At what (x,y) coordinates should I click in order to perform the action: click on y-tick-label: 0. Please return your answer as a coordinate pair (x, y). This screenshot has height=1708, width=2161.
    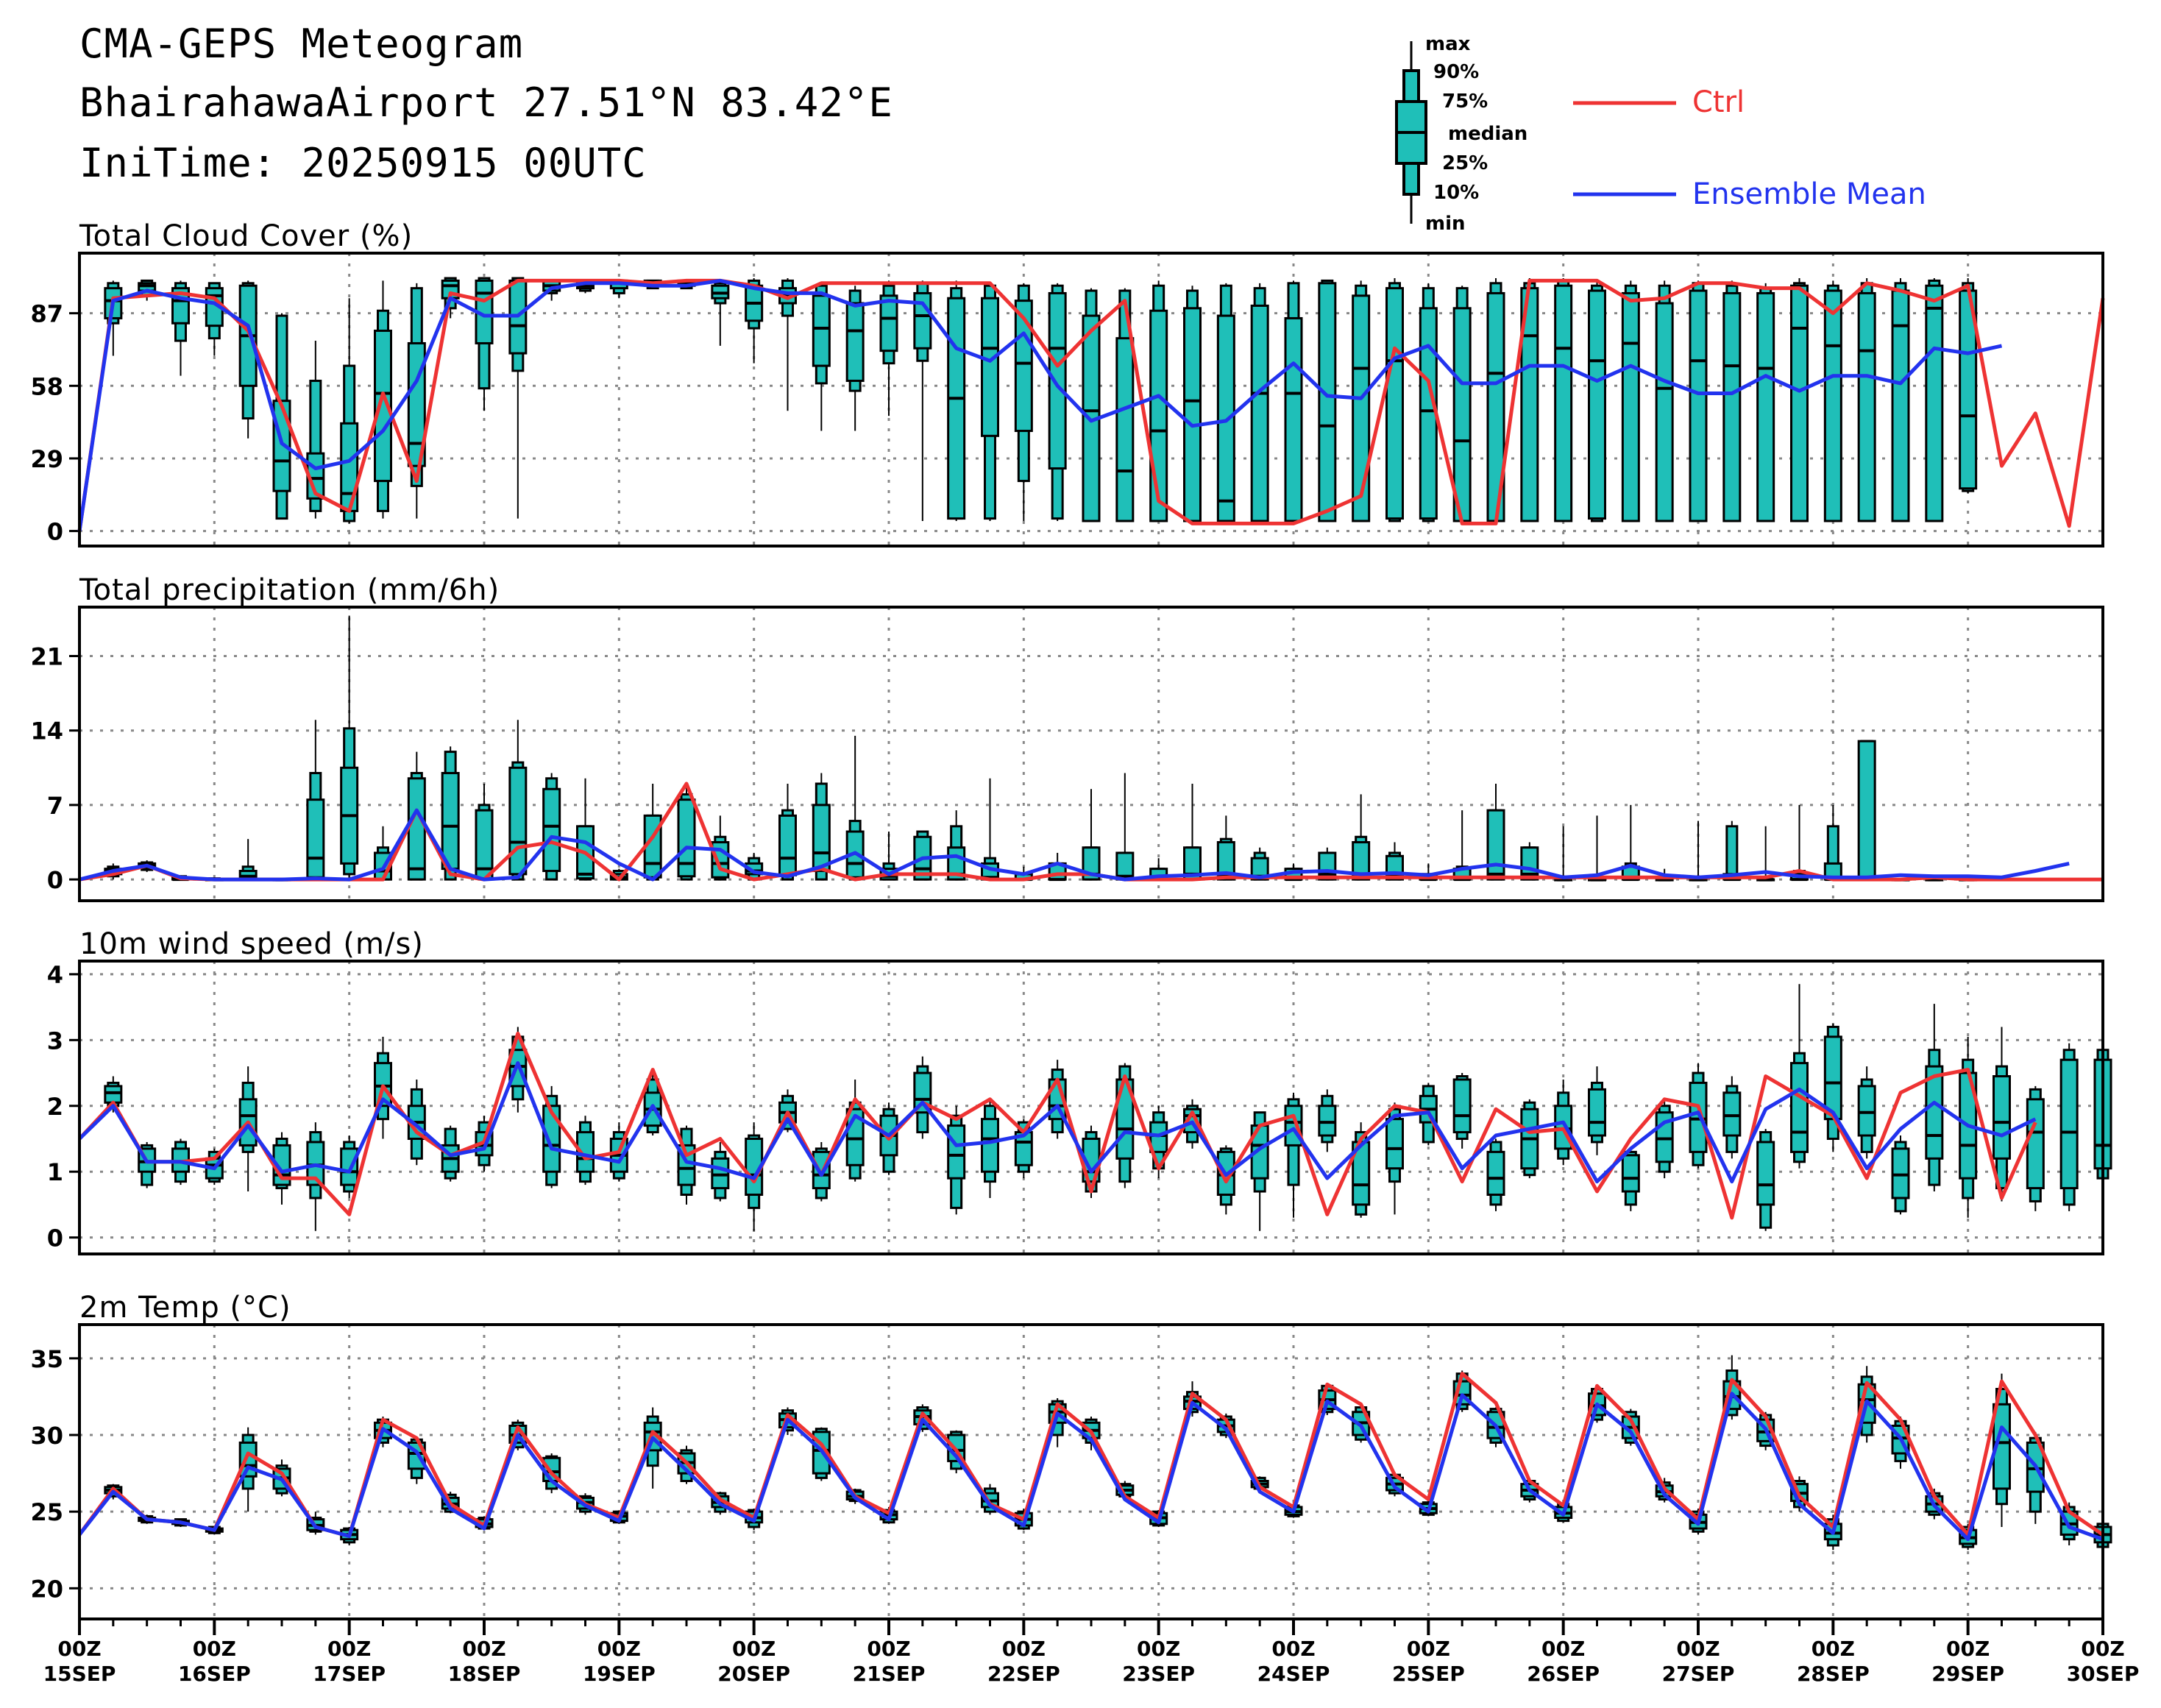
    Looking at the image, I should click on (55, 532).